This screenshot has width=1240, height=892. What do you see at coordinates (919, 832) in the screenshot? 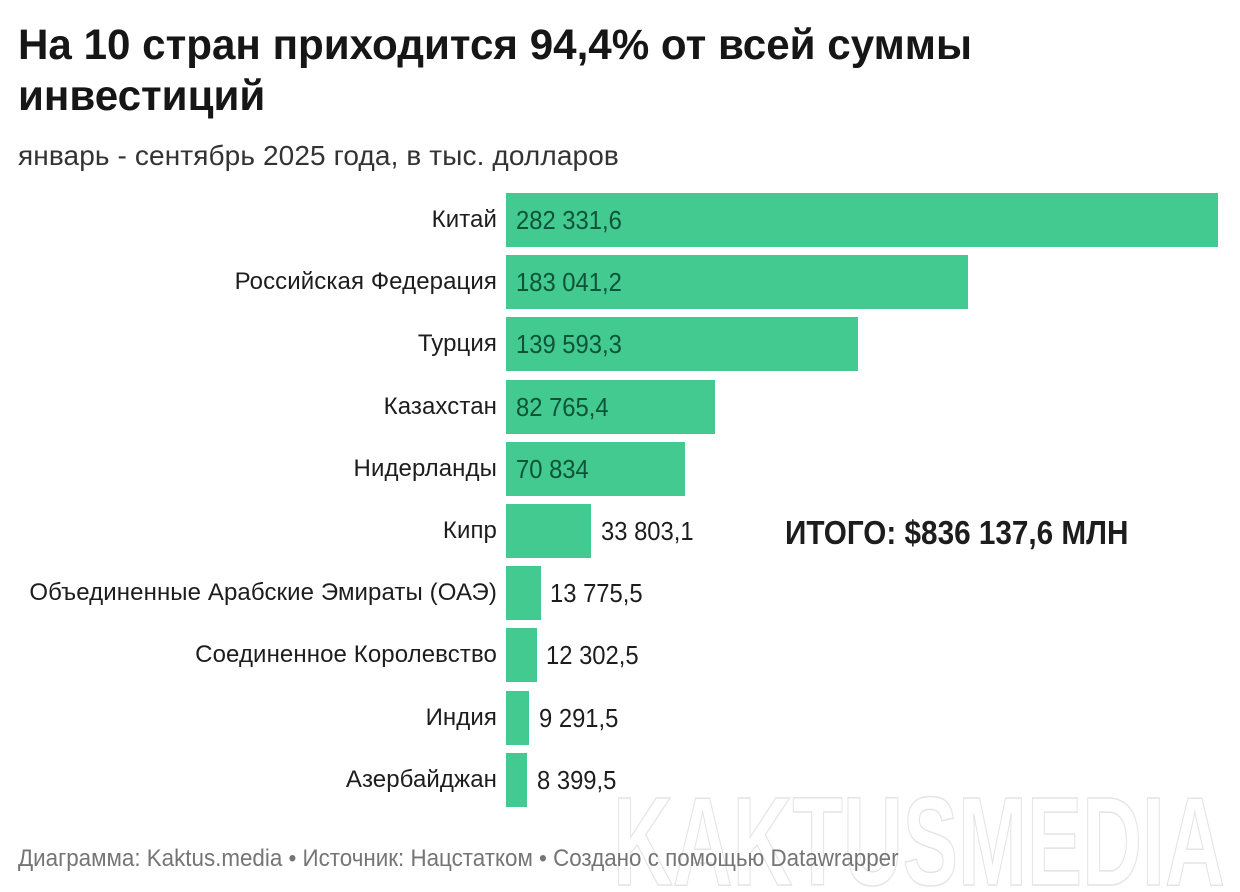
I see `svg-text: KAKTUSMEDIA` at bounding box center [919, 832].